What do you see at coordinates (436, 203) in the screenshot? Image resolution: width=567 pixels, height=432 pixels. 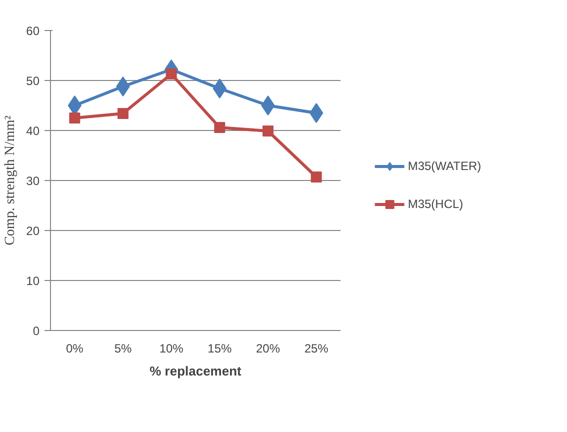 I see `legend-label: M35(HCL)` at bounding box center [436, 203].